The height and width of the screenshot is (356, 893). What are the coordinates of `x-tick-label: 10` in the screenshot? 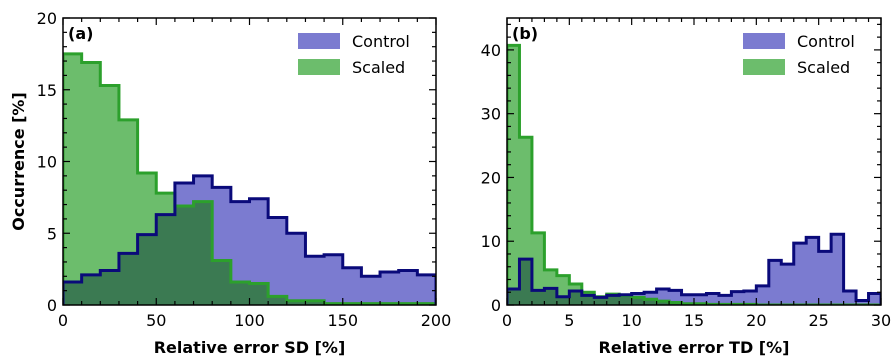 It's located at (631, 320).